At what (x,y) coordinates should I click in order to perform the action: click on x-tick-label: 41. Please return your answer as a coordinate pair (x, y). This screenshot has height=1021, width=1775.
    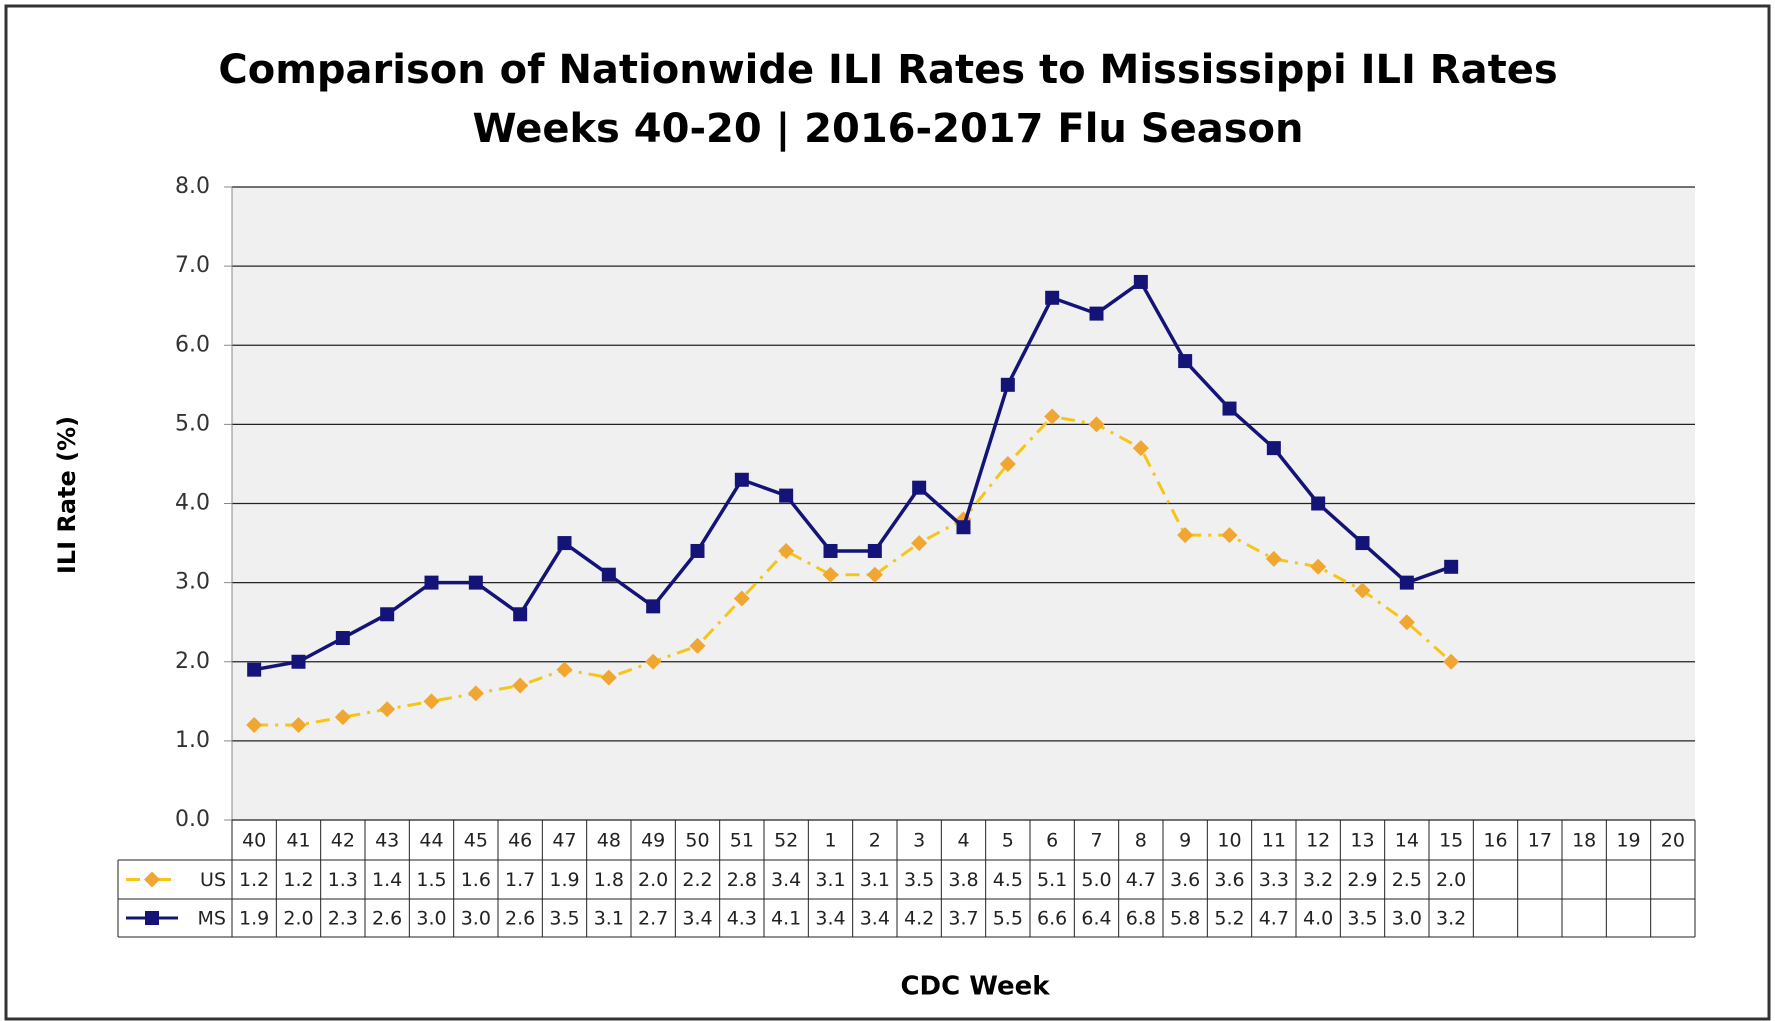
    Looking at the image, I should click on (298, 841).